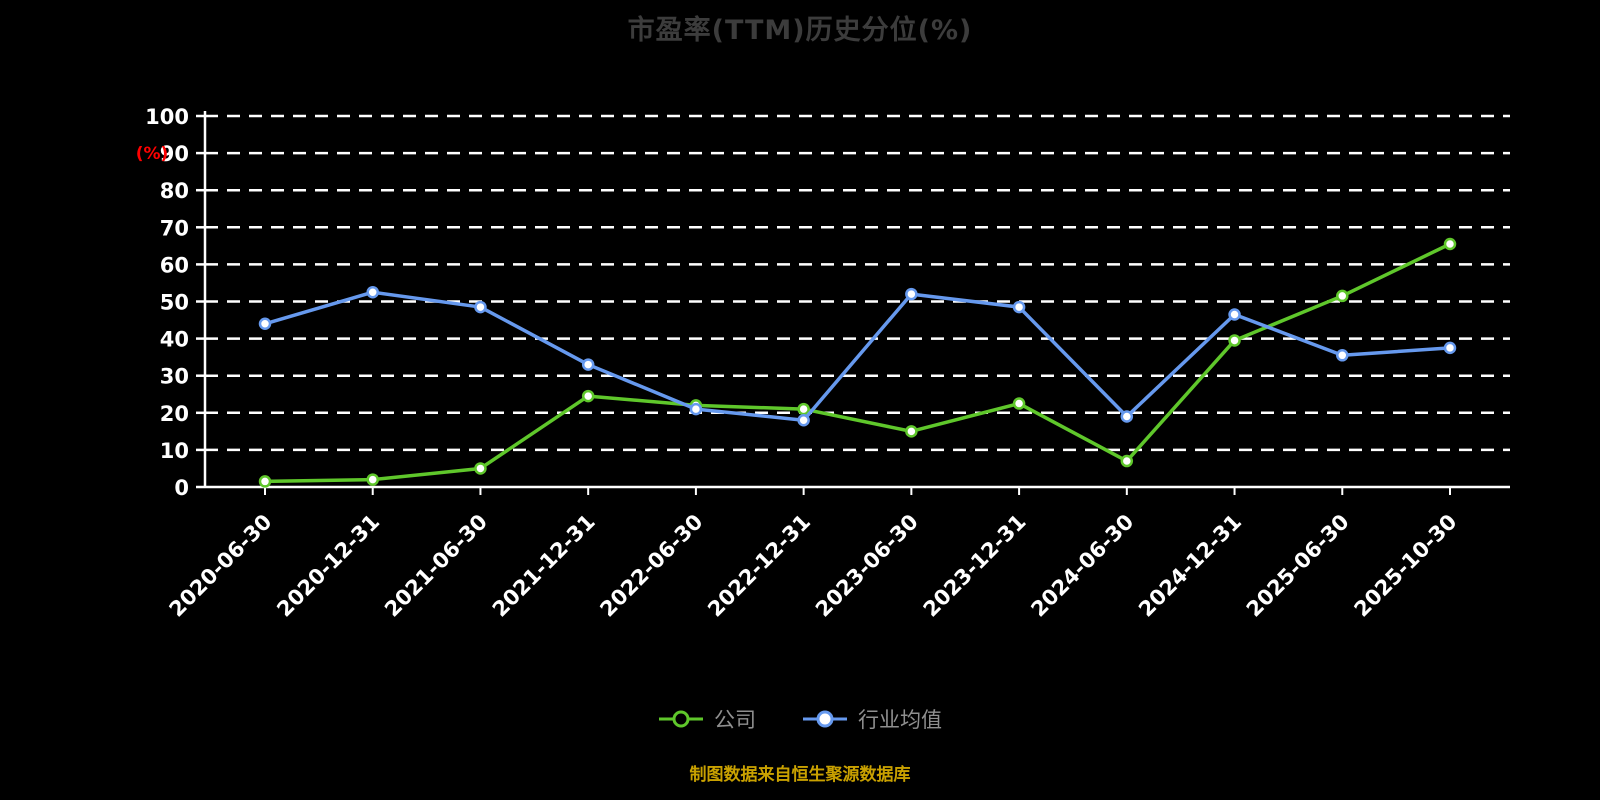 The image size is (1600, 800). Describe the element at coordinates (181, 488) in the screenshot. I see `y-tick-label: 0` at that location.